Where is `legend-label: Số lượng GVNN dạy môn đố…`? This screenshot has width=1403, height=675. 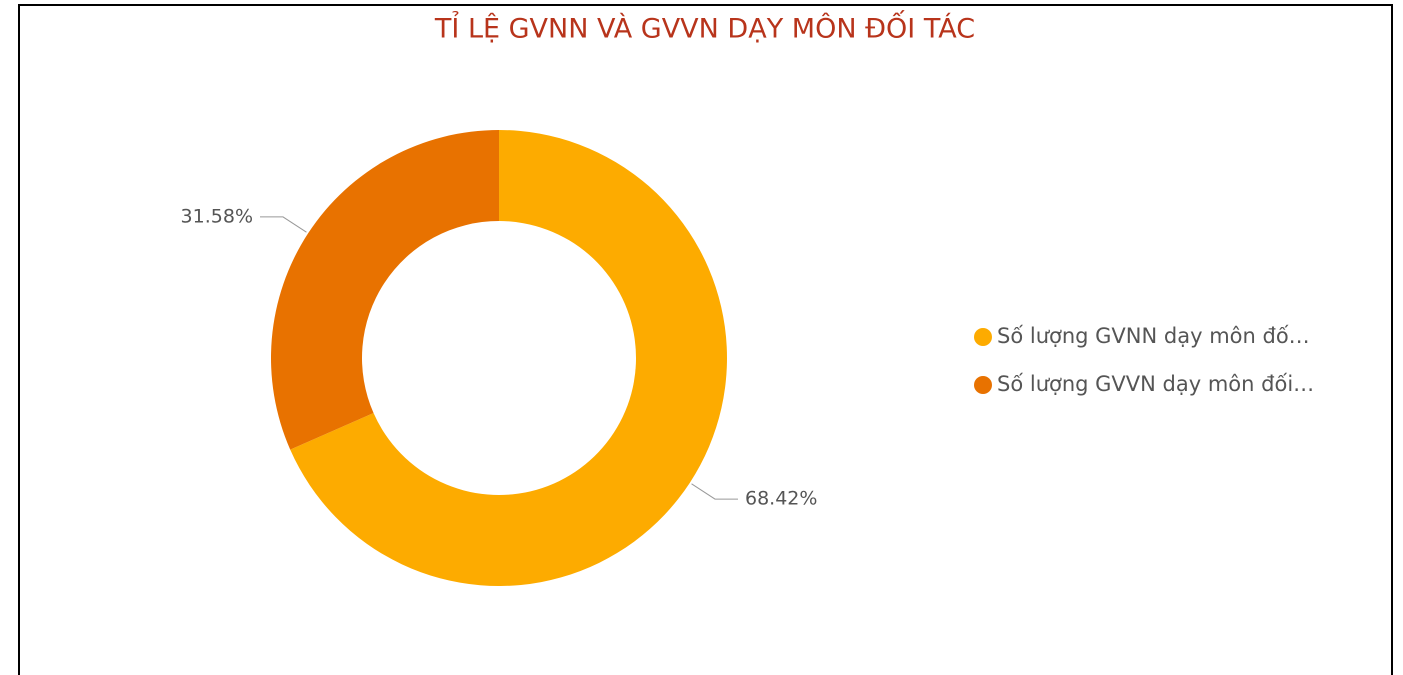 legend-label: Số lượng GVNN dạy môn đố… is located at coordinates (1153, 336).